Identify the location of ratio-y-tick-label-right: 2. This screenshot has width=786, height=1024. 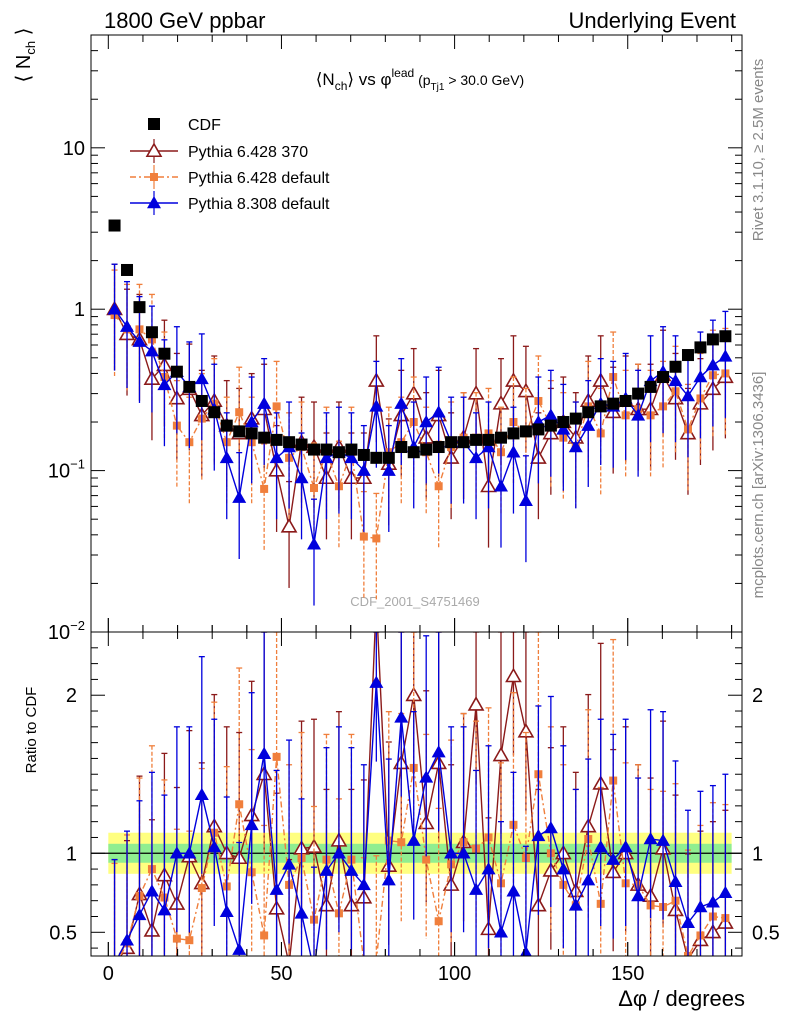
(757, 696).